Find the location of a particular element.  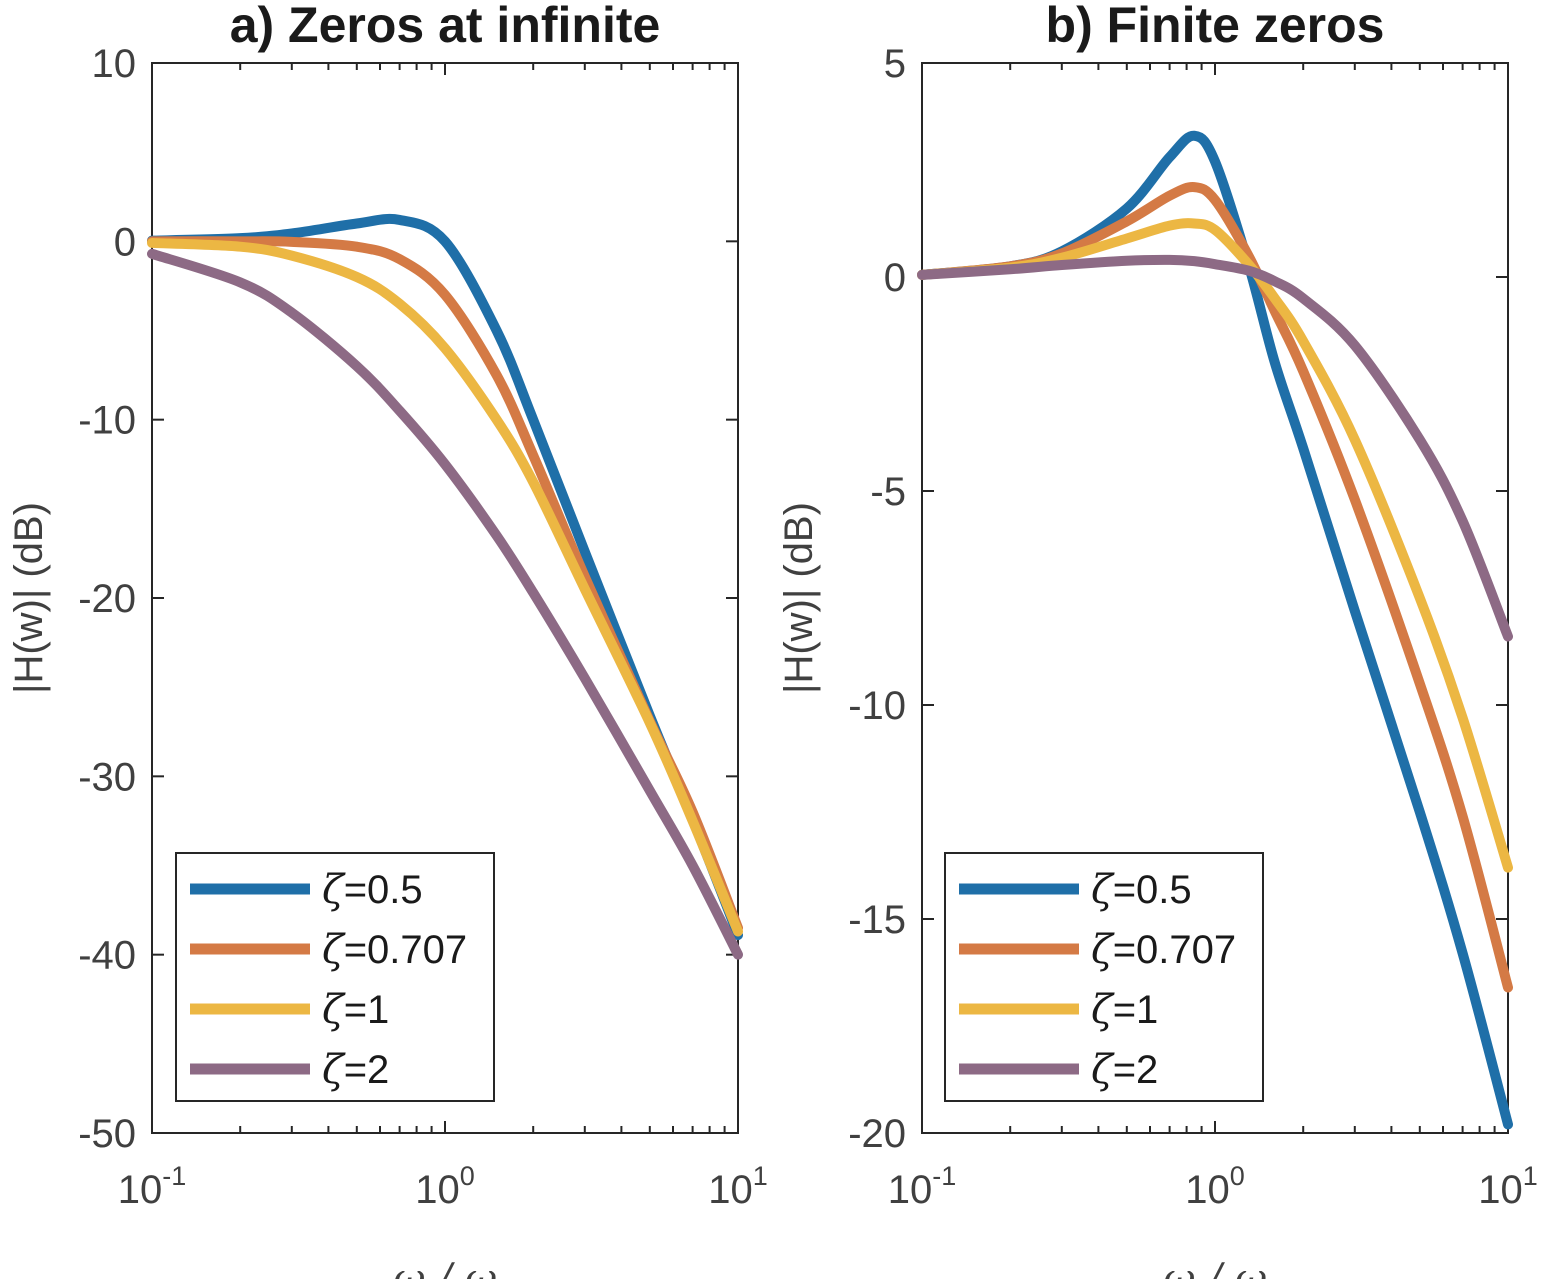

y-tick-label: 5 is located at coordinates (895, 64).